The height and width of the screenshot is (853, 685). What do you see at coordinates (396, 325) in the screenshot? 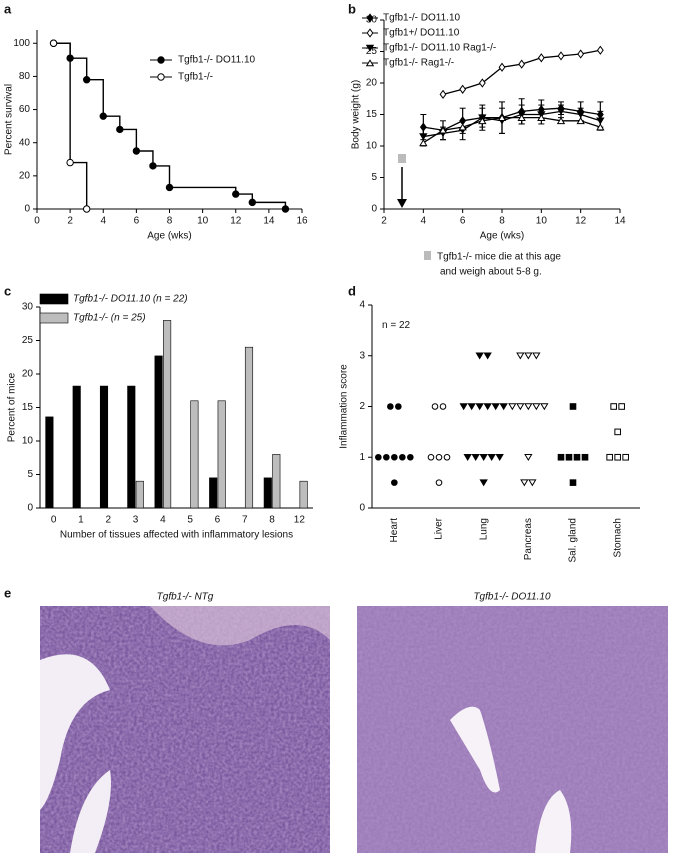
I see `note: n = 22` at bounding box center [396, 325].